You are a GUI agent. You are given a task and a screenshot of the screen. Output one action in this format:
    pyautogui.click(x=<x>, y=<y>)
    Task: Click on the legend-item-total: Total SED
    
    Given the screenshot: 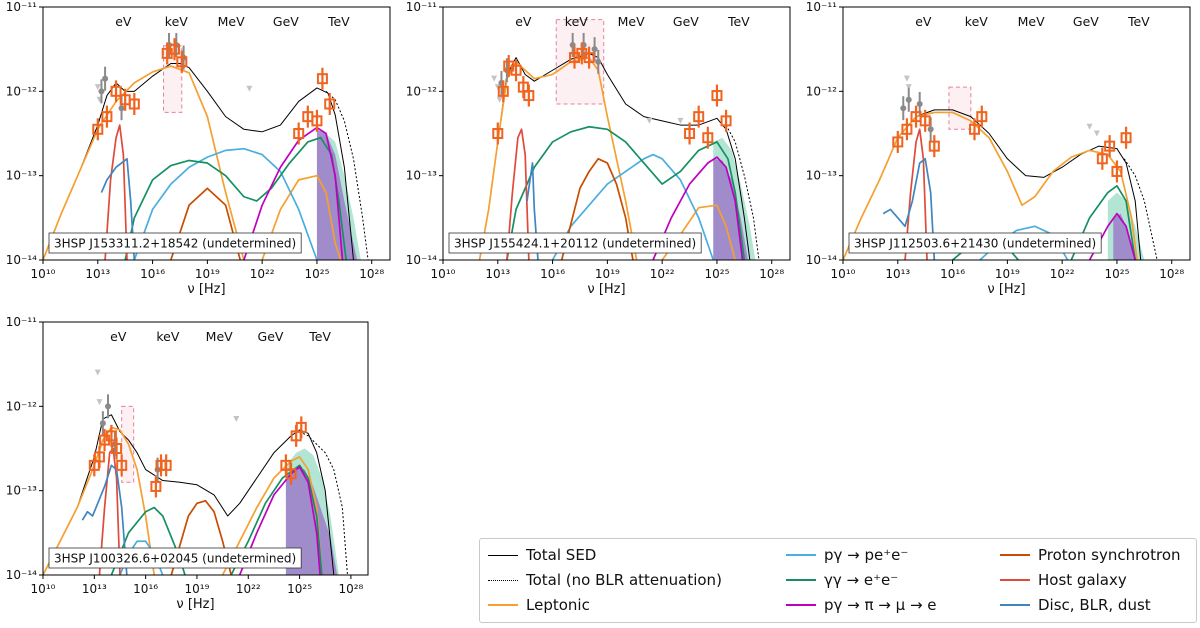 What is the action you would take?
    pyautogui.click(x=542, y=555)
    